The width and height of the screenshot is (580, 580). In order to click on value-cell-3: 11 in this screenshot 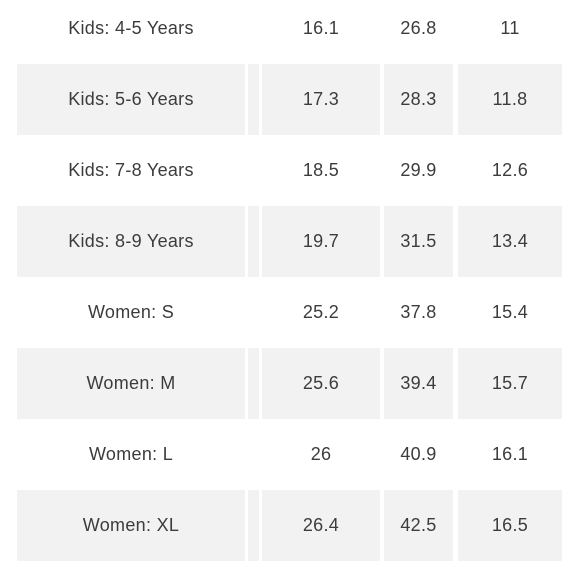, I will do `click(510, 28)`.